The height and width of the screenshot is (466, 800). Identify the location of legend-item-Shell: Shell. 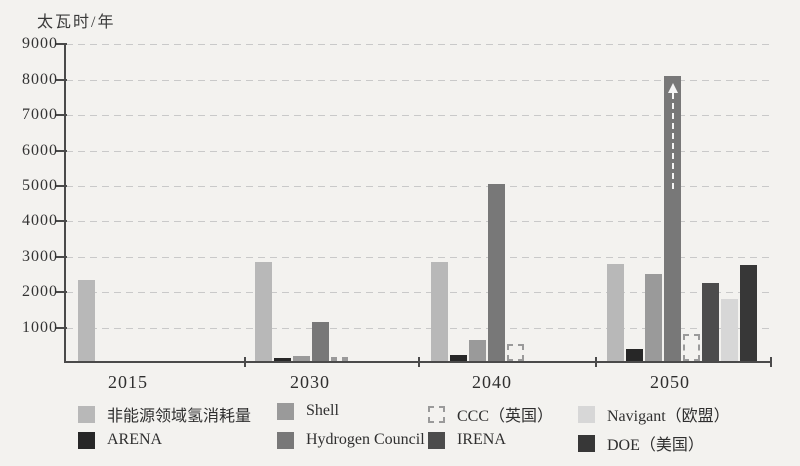
(308, 411).